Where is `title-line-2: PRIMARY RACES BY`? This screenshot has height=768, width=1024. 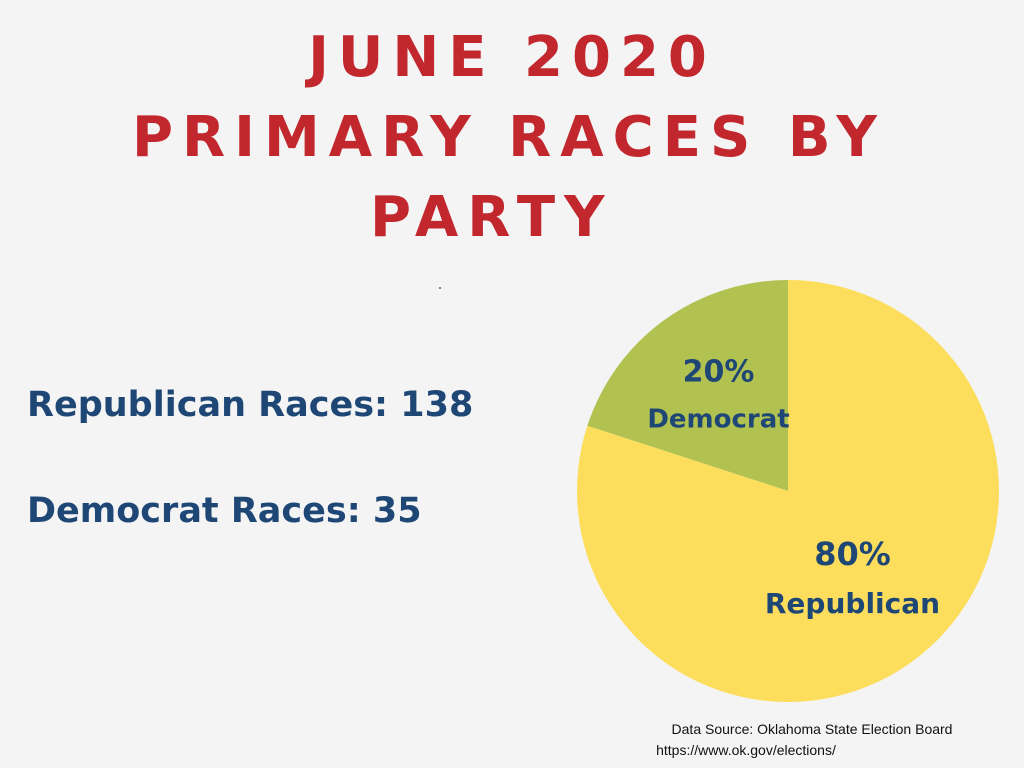 title-line-2: PRIMARY RACES BY is located at coordinates (509, 137).